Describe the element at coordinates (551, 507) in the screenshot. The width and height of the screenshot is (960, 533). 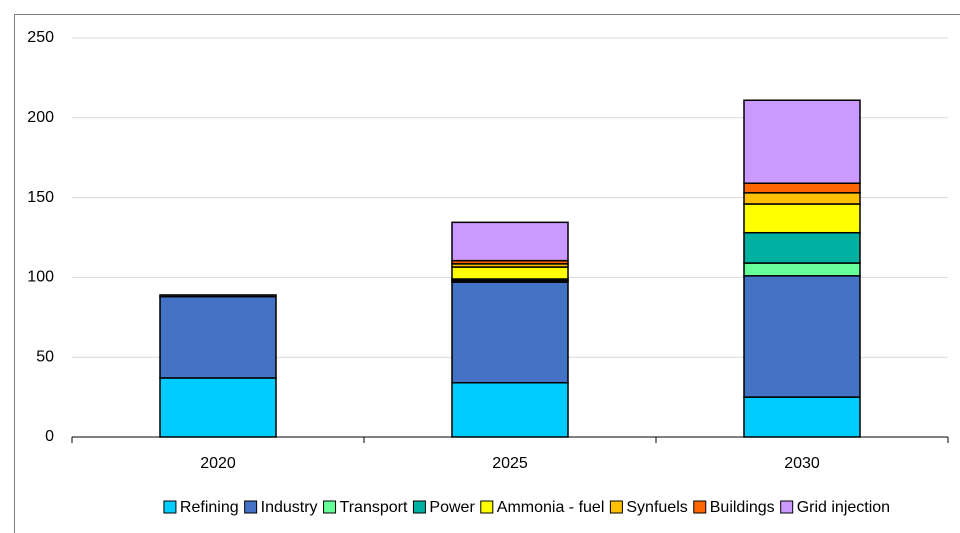
I see `legend-label: Ammonia - fuel` at that location.